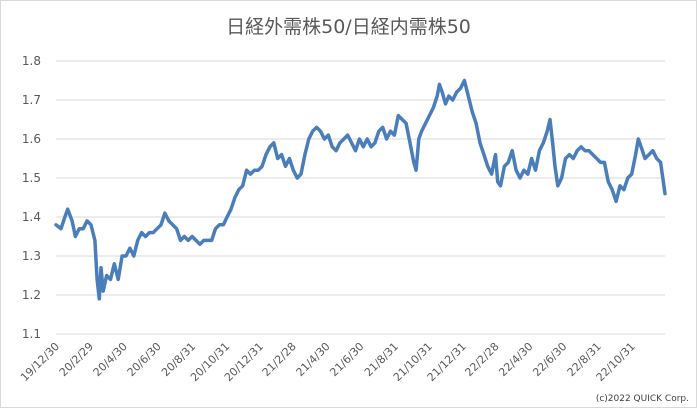  Describe the element at coordinates (279, 359) in the screenshot. I see `x-tick-label: 21/2/28` at that location.